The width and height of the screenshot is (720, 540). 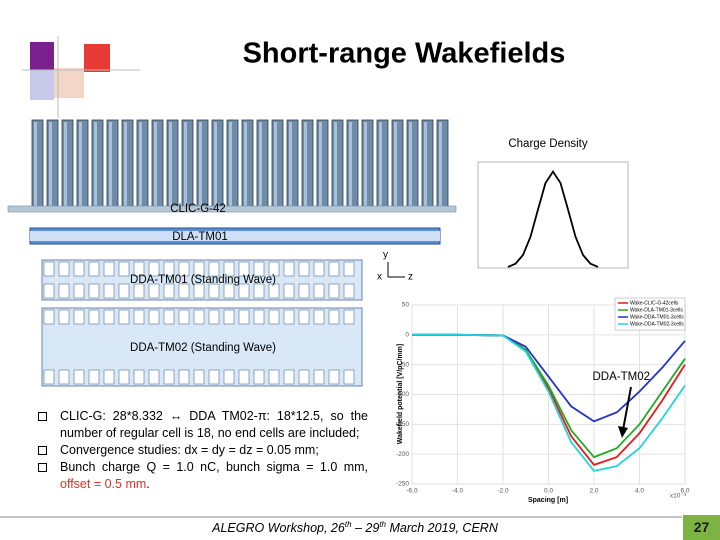 What do you see at coordinates (402, 424) in the screenshot?
I see `y-tick-label: -150` at bounding box center [402, 424].